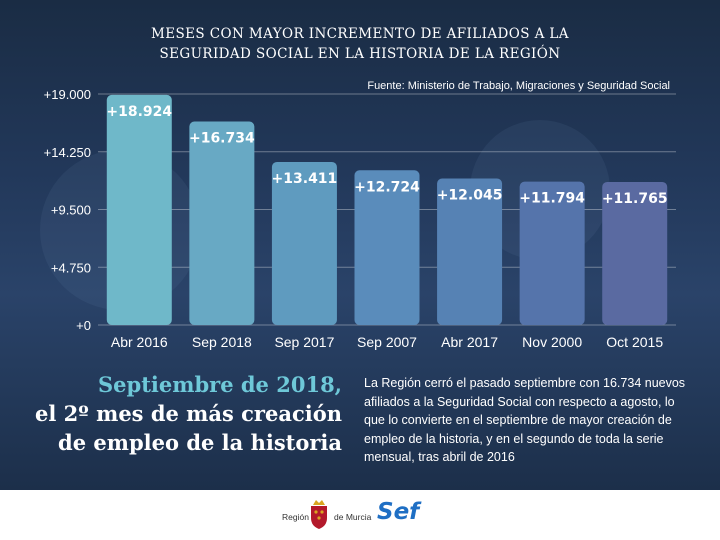 This screenshot has height=540, width=720. I want to click on data-label: +13.411, so click(305, 179).